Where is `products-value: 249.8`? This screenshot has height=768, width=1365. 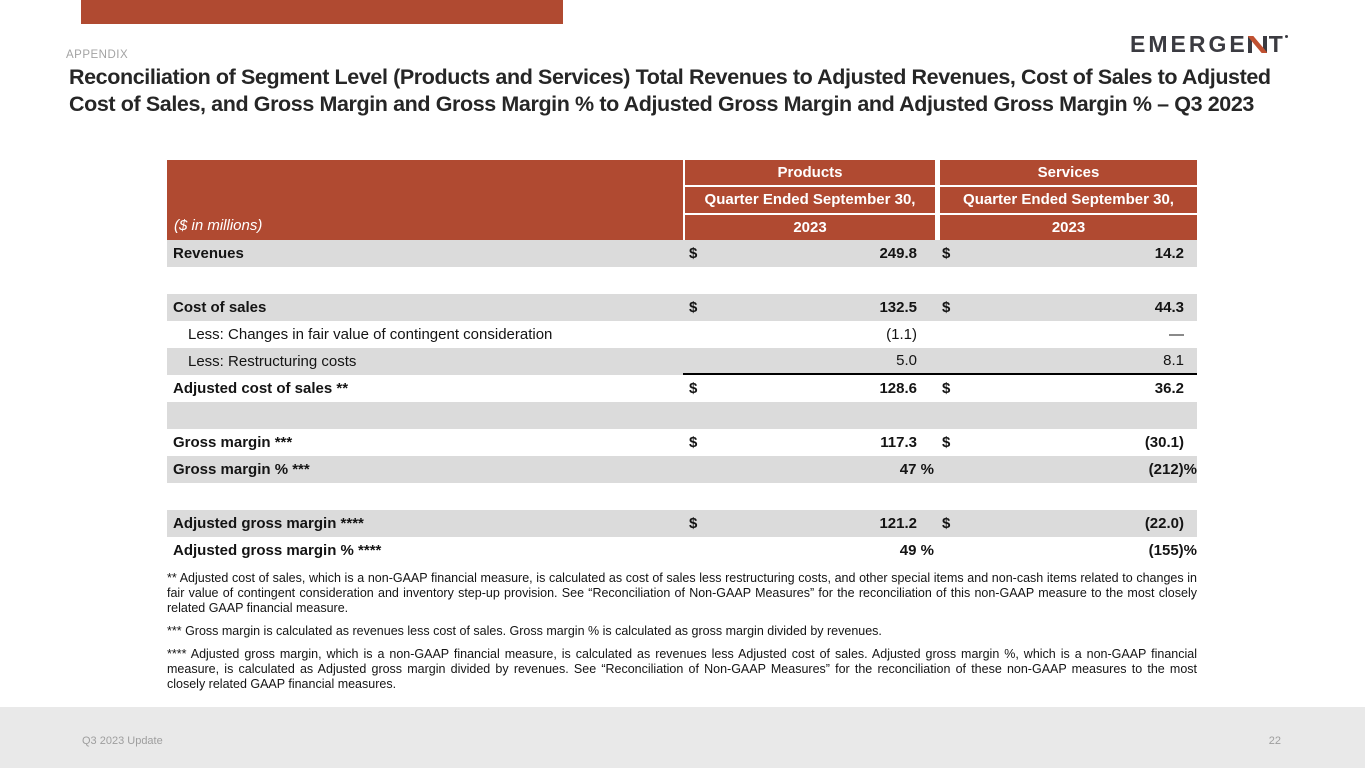 products-value: 249.8 is located at coordinates (898, 253).